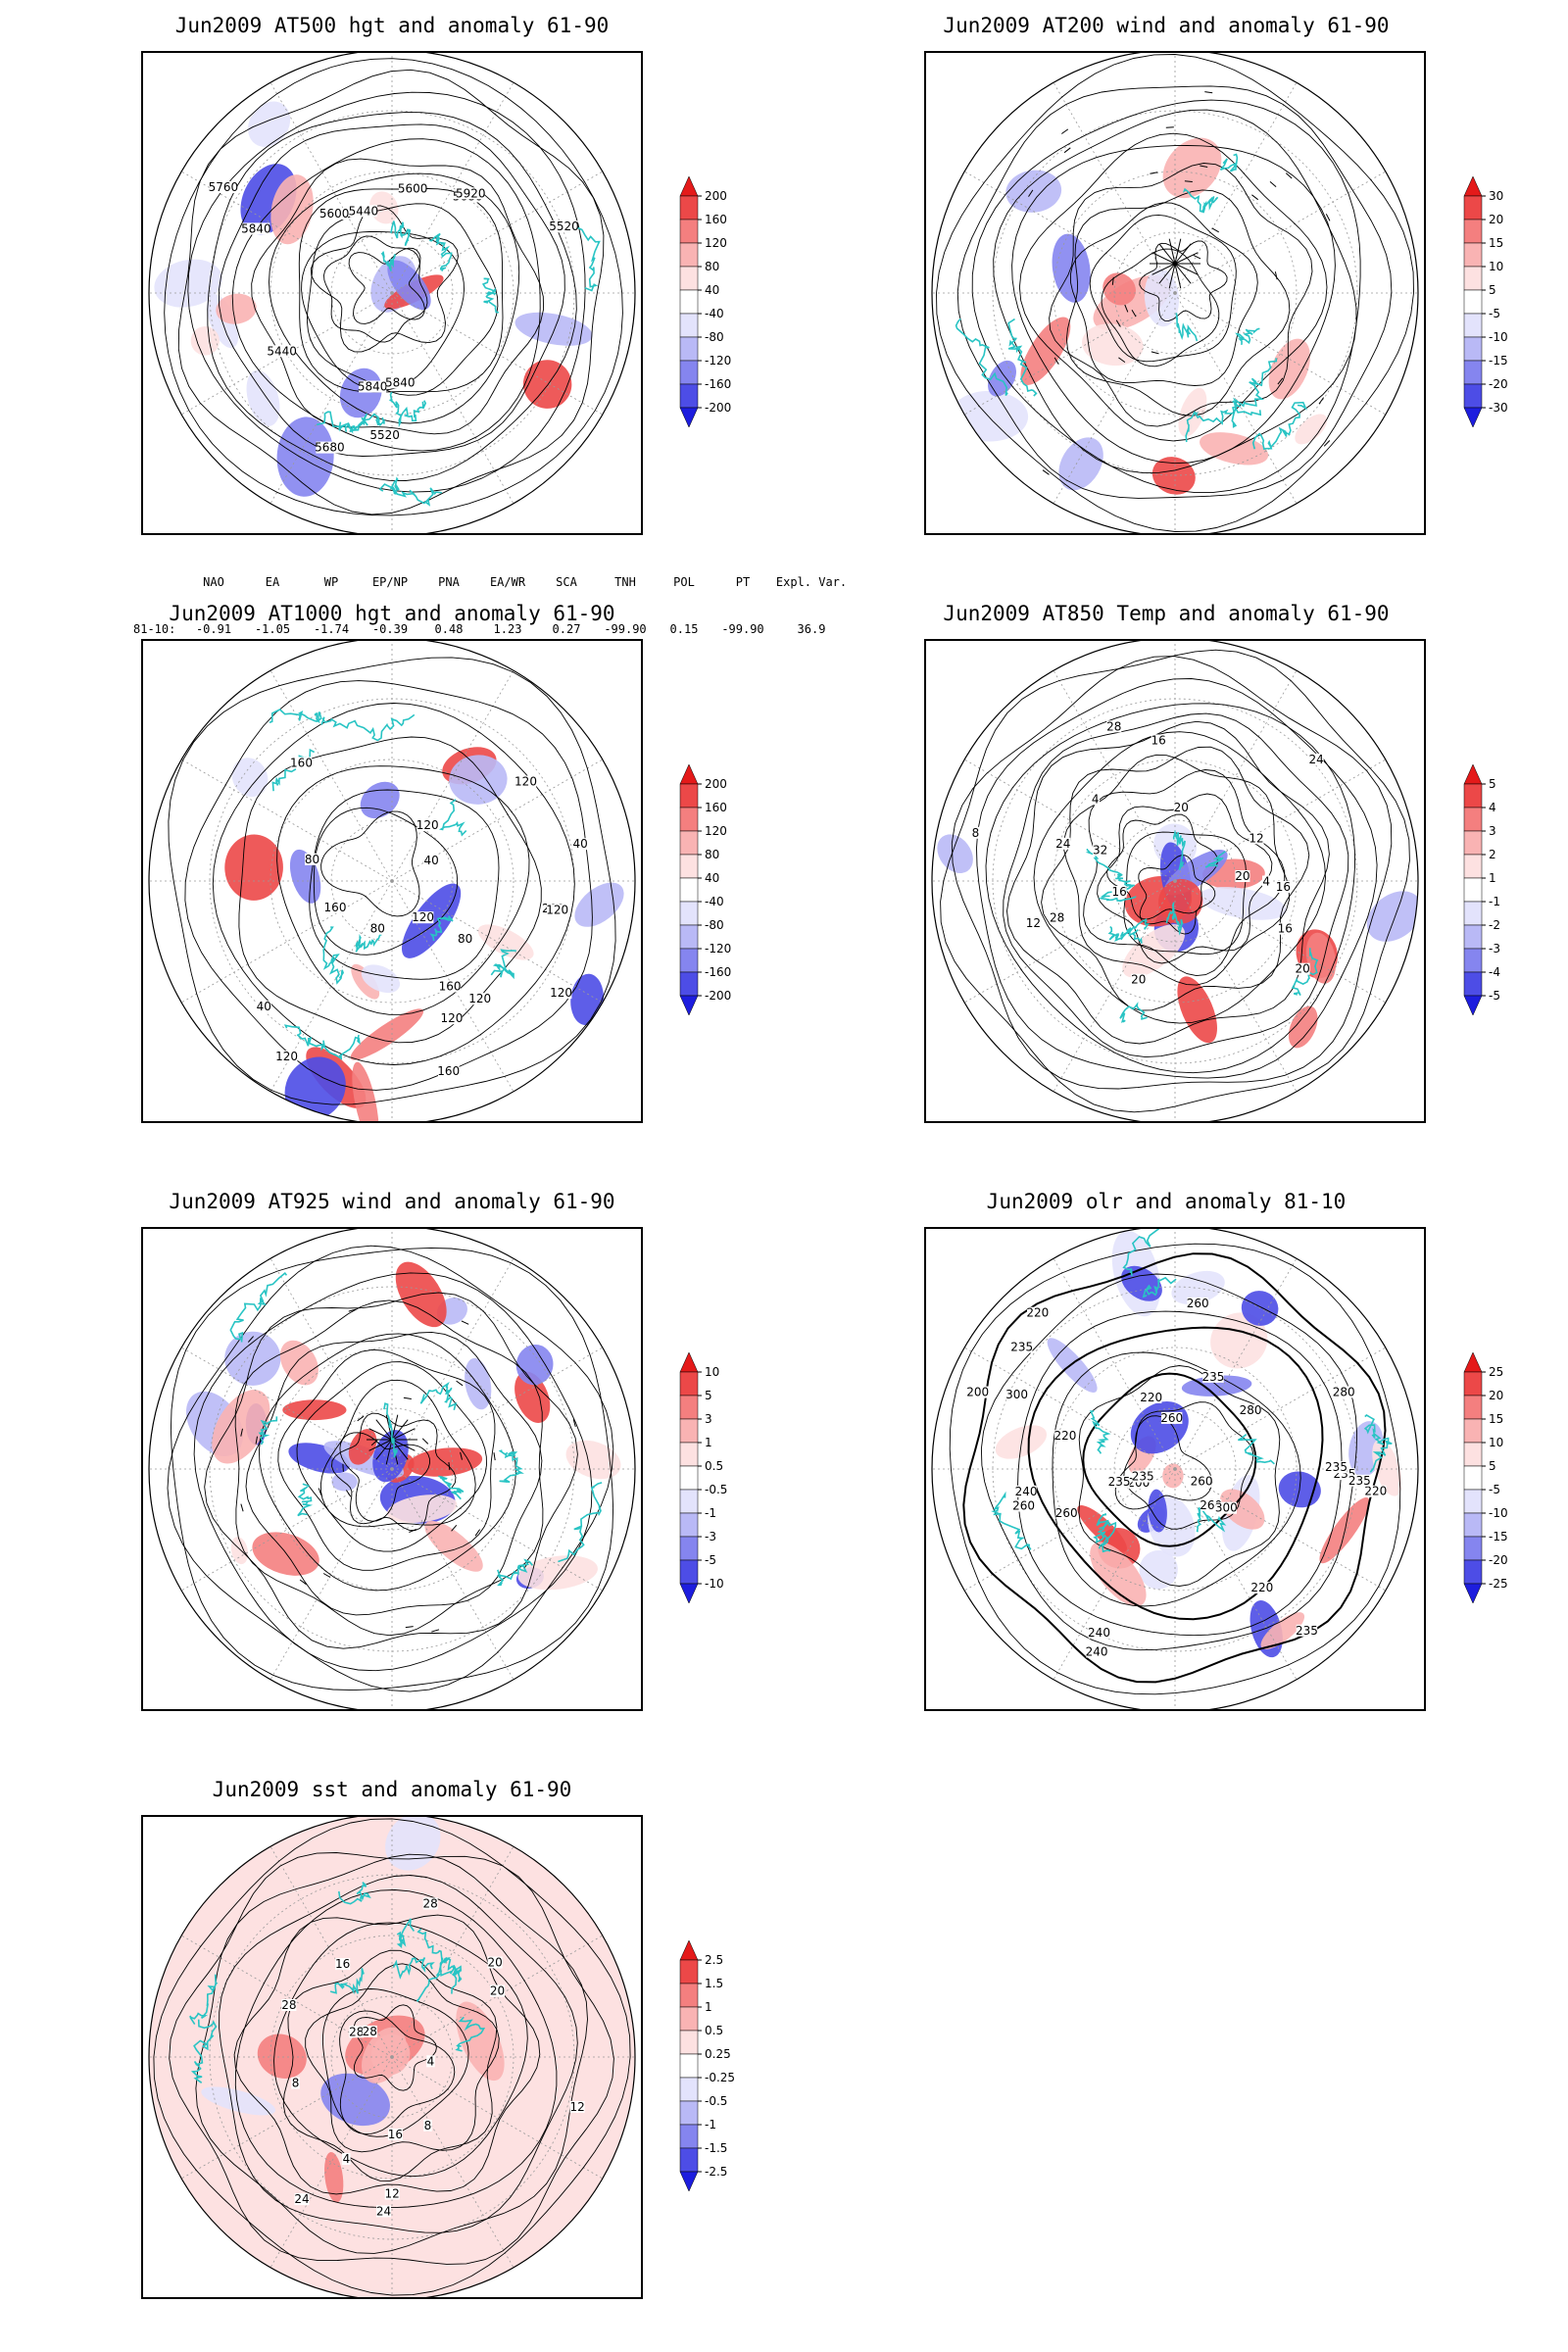  What do you see at coordinates (811, 629) in the screenshot?
I see `teleconnection-value: 36.9` at bounding box center [811, 629].